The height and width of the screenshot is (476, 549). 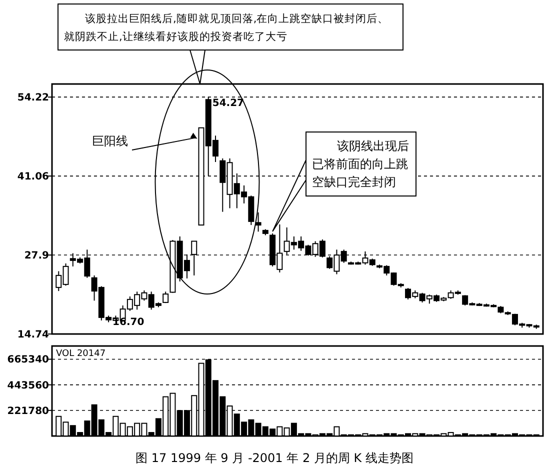 I want to click on candlestick, so click(x=258, y=222).